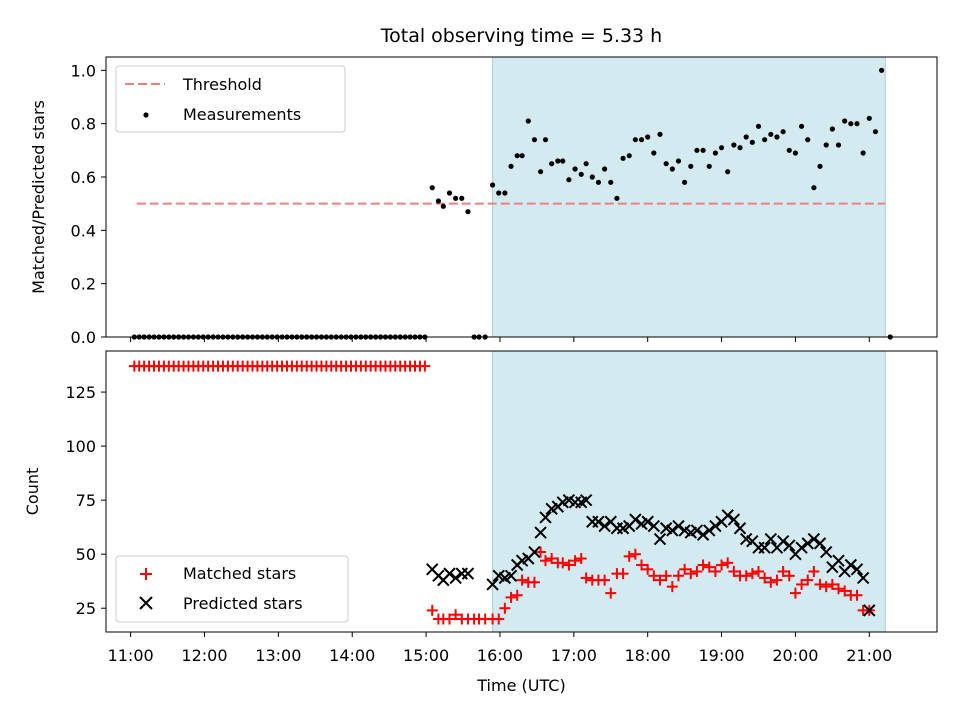 This screenshot has height=720, width=960. I want to click on x-tick-label: 17:00, so click(574, 655).